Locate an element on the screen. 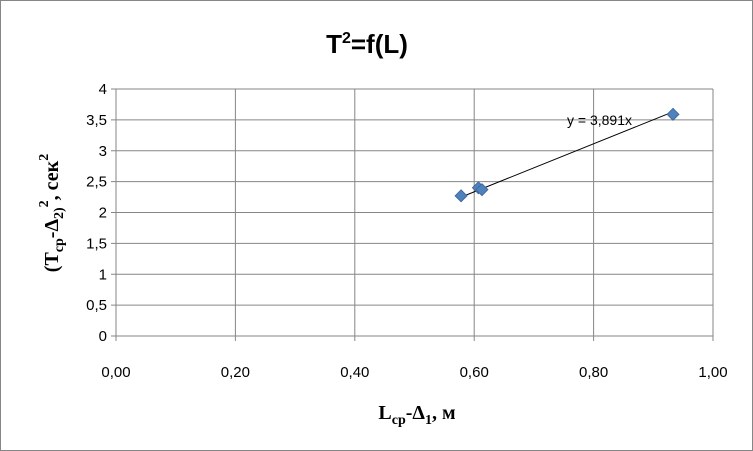 This screenshot has height=451, width=753. chart-title: T2=f(L) is located at coordinates (367, 44).